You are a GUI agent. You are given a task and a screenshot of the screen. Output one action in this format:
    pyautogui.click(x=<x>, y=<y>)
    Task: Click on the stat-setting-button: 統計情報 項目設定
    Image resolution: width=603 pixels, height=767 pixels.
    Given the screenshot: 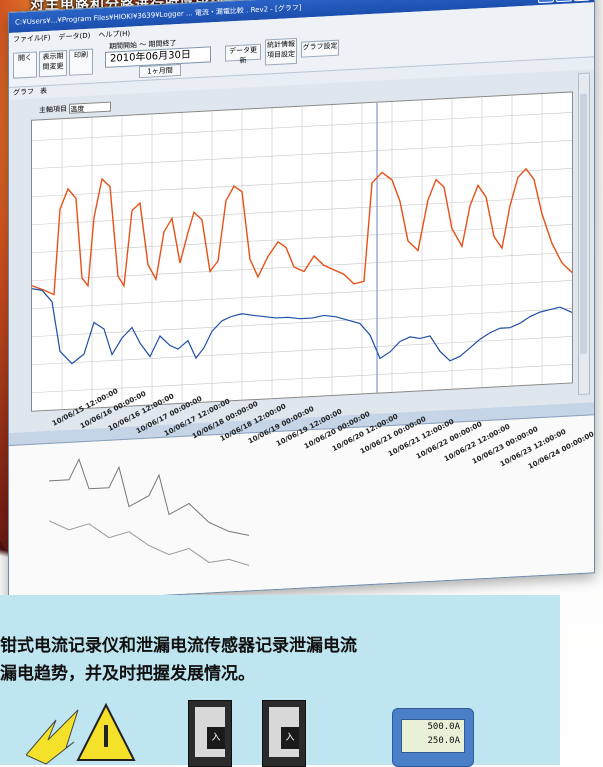 What is the action you would take?
    pyautogui.click(x=281, y=51)
    